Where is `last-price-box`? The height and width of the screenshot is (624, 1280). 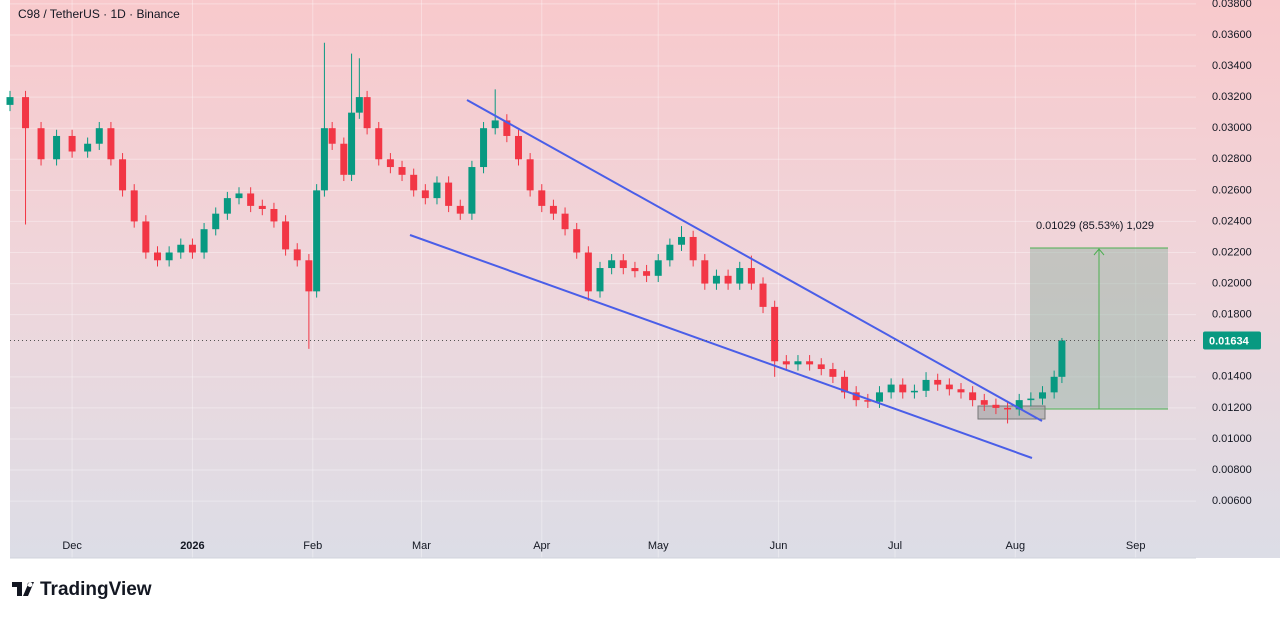 last-price-box is located at coordinates (1232, 340).